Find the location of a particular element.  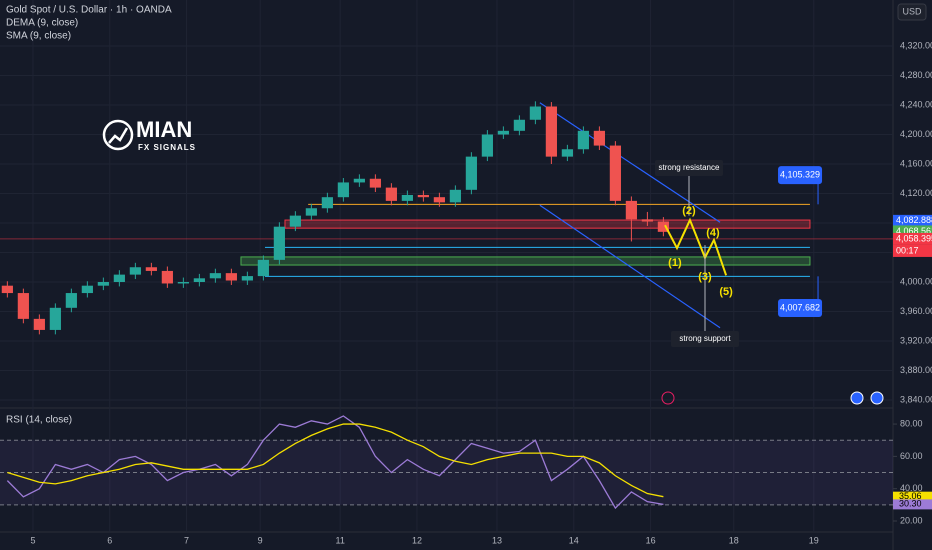

y-tick-label: 3,920.000 is located at coordinates (916, 340).